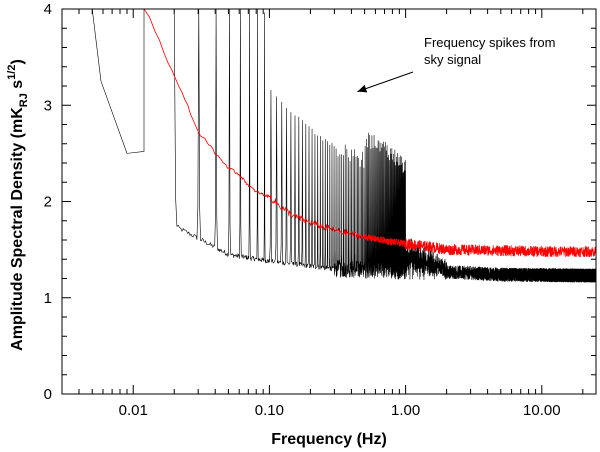 The width and height of the screenshot is (600, 452). I want to click on y-axis-title-superscript: 1/2, so click(12, 72).